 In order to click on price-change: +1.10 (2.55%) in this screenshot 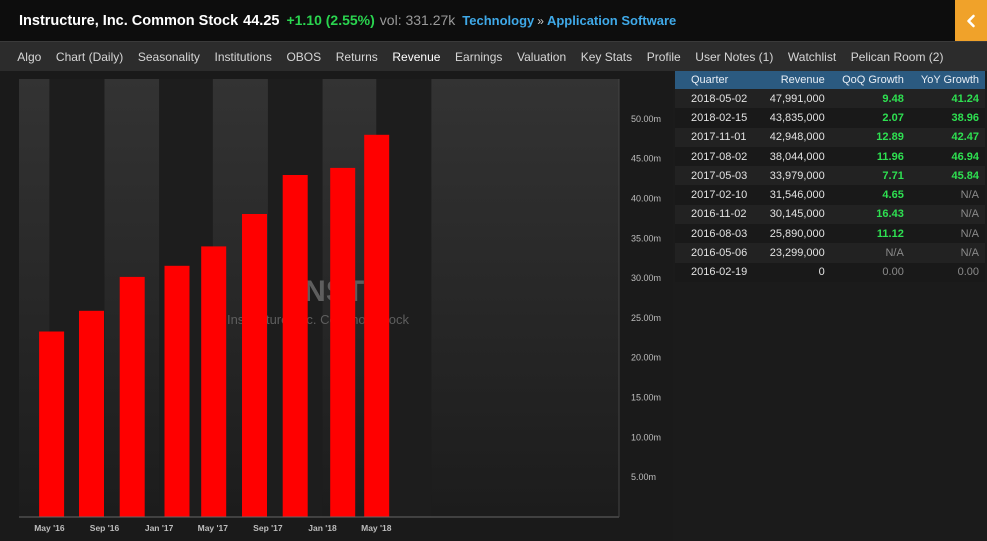, I will do `click(330, 20)`.